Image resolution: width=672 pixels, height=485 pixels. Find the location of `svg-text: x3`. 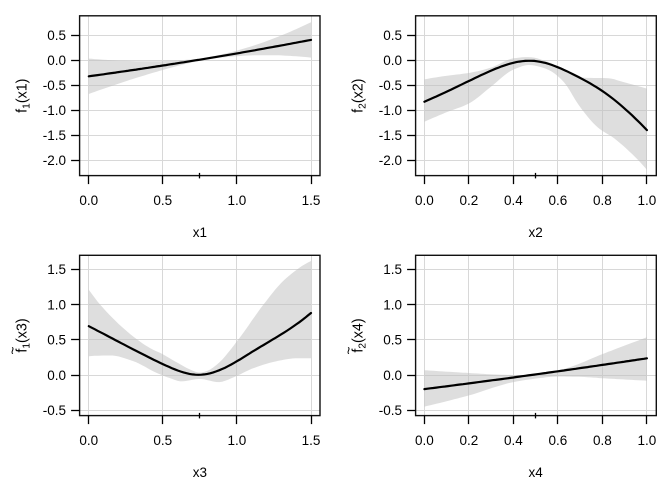

svg-text: x3 is located at coordinates (200, 472).